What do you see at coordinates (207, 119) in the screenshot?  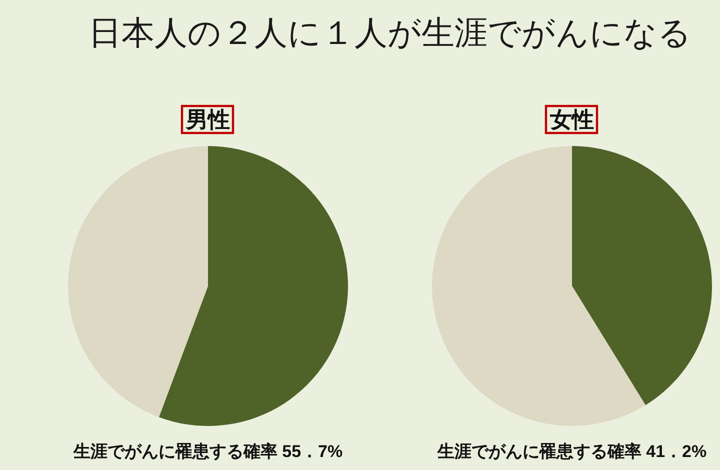 I see `chart-title: 男性` at bounding box center [207, 119].